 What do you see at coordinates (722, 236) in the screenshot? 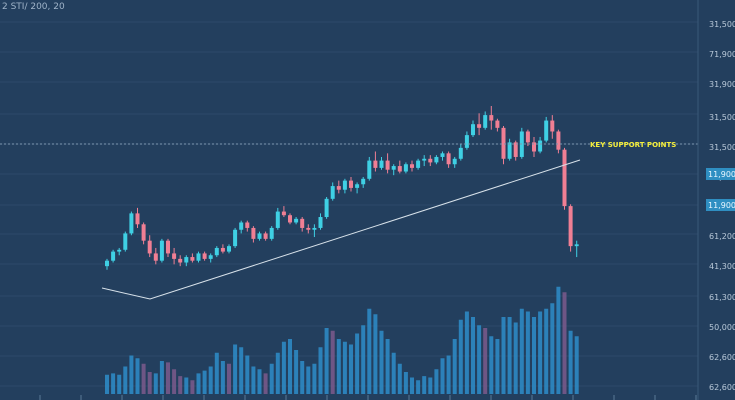
I see `price-axis-label: 61,200` at bounding box center [722, 236].